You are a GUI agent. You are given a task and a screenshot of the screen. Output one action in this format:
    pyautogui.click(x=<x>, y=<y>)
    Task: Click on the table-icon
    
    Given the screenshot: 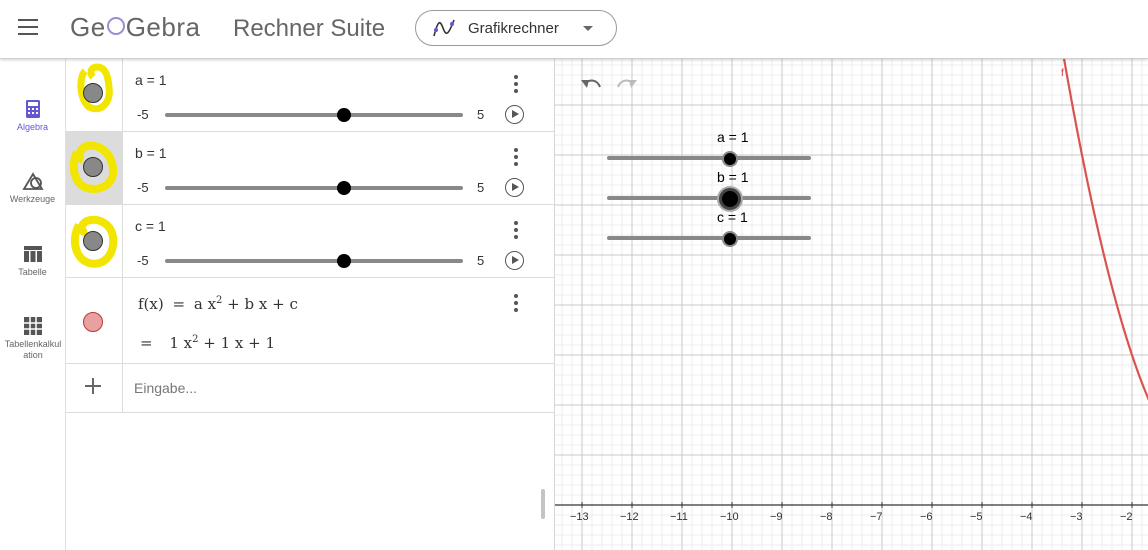 What is the action you would take?
    pyautogui.click(x=32, y=254)
    